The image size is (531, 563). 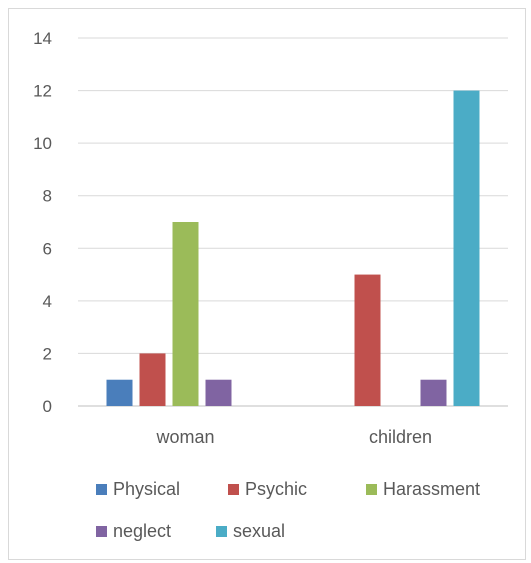 What do you see at coordinates (119, 392) in the screenshot?
I see `bar-physical-woman` at bounding box center [119, 392].